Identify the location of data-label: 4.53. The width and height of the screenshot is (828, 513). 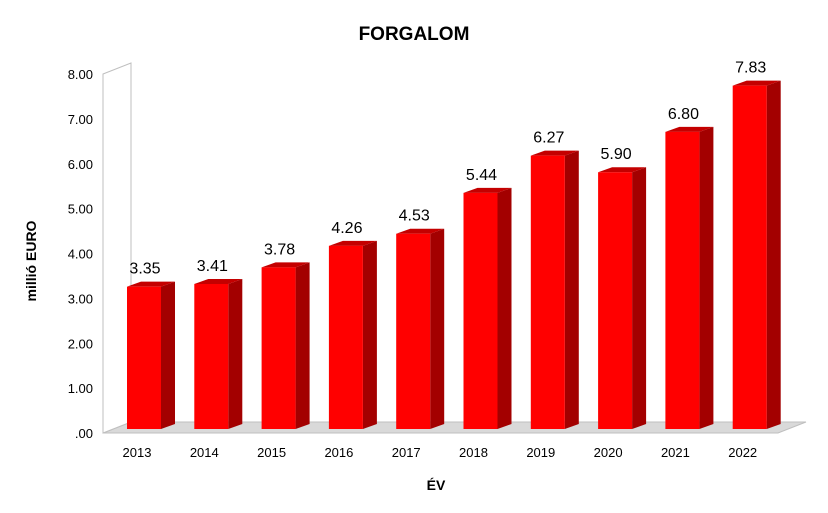
(414, 216).